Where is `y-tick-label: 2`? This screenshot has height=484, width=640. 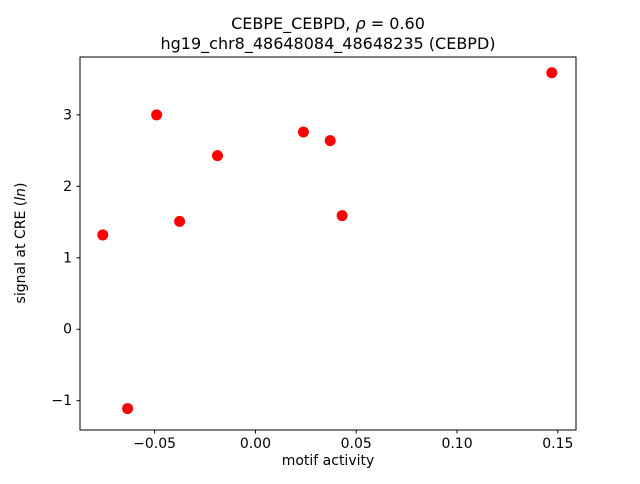 y-tick-label: 2 is located at coordinates (67, 187).